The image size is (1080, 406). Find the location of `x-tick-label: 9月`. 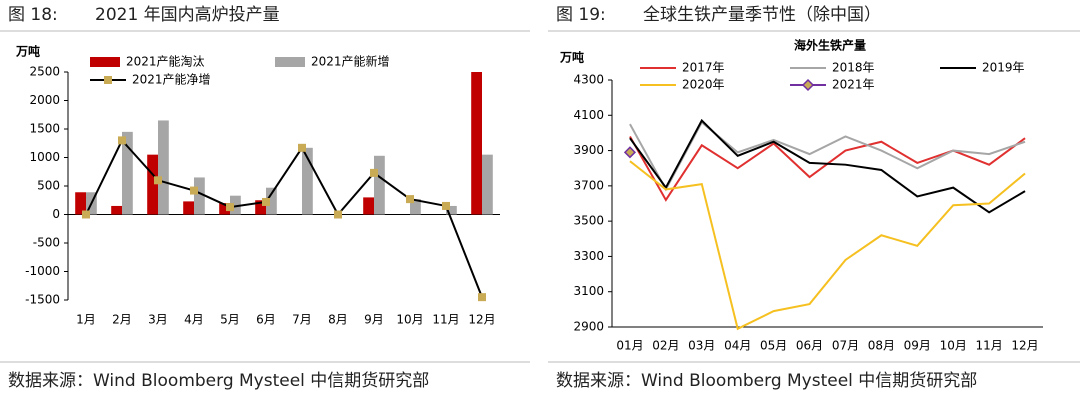

x-tick-label: 9月 is located at coordinates (374, 320).